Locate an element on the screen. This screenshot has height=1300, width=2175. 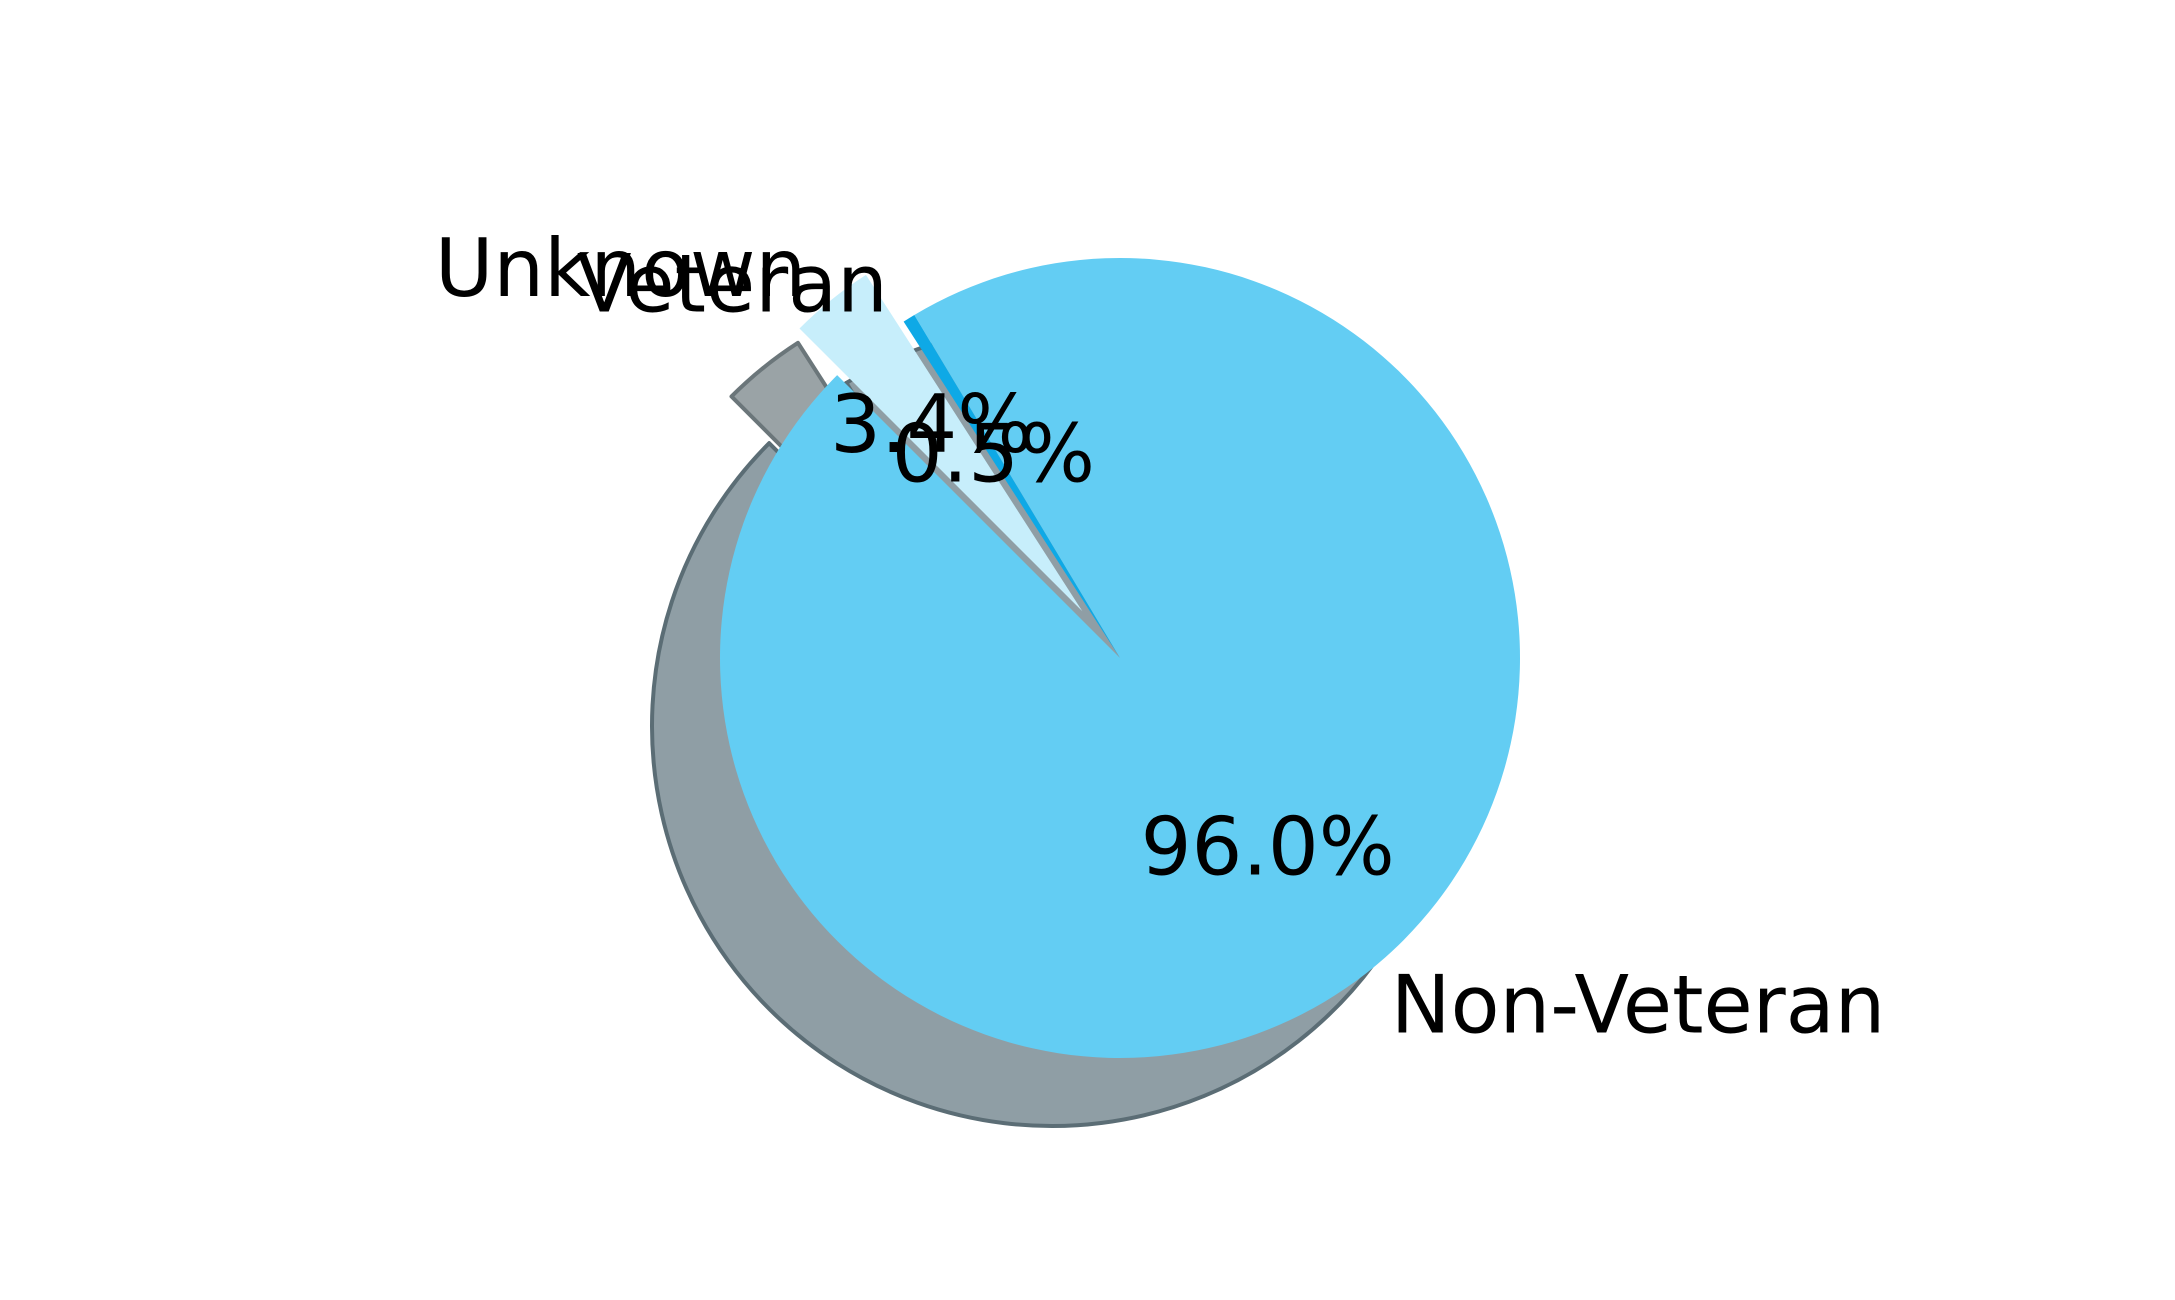
pie-slice-veteran is located at coordinates (1011, 486).